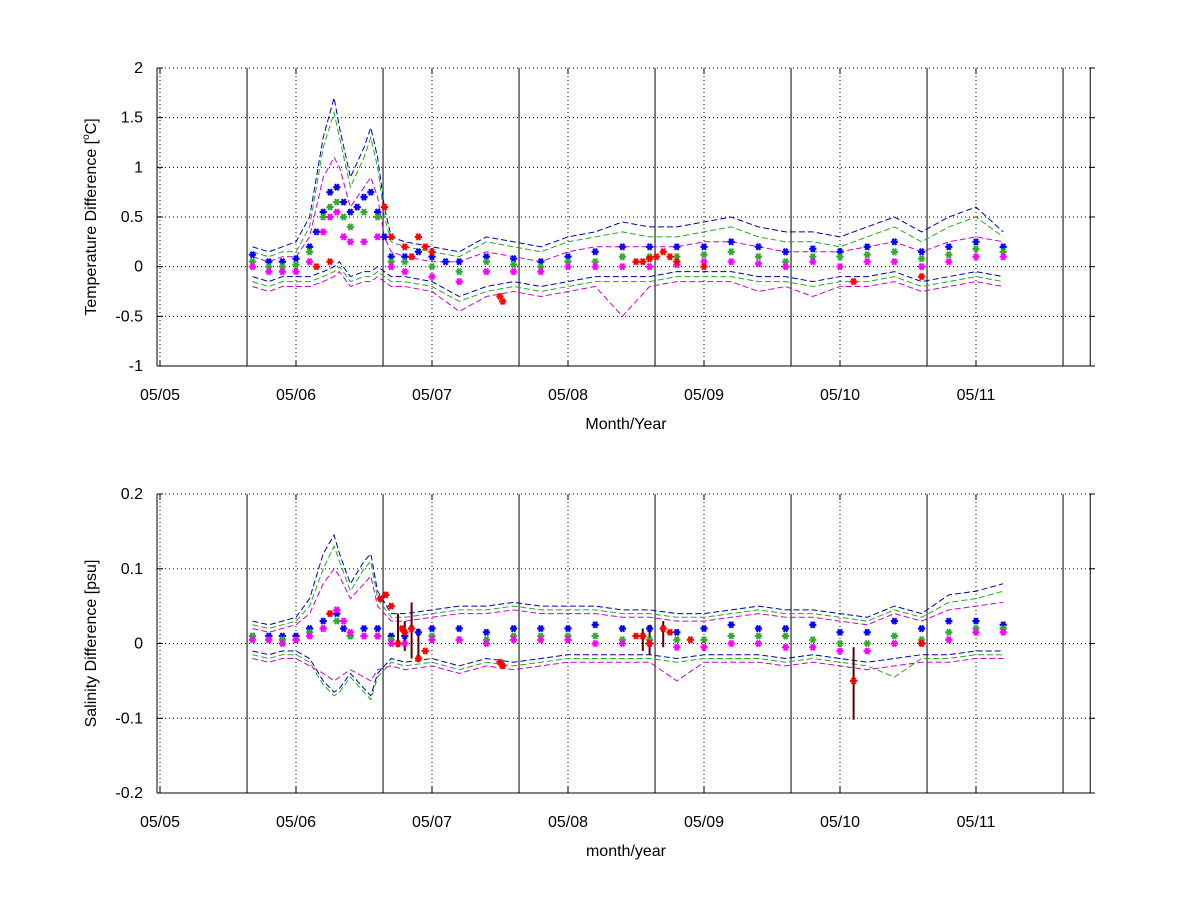 This screenshot has height=900, width=1200. What do you see at coordinates (626, 424) in the screenshot?
I see `x-axis-label: Month/Year` at bounding box center [626, 424].